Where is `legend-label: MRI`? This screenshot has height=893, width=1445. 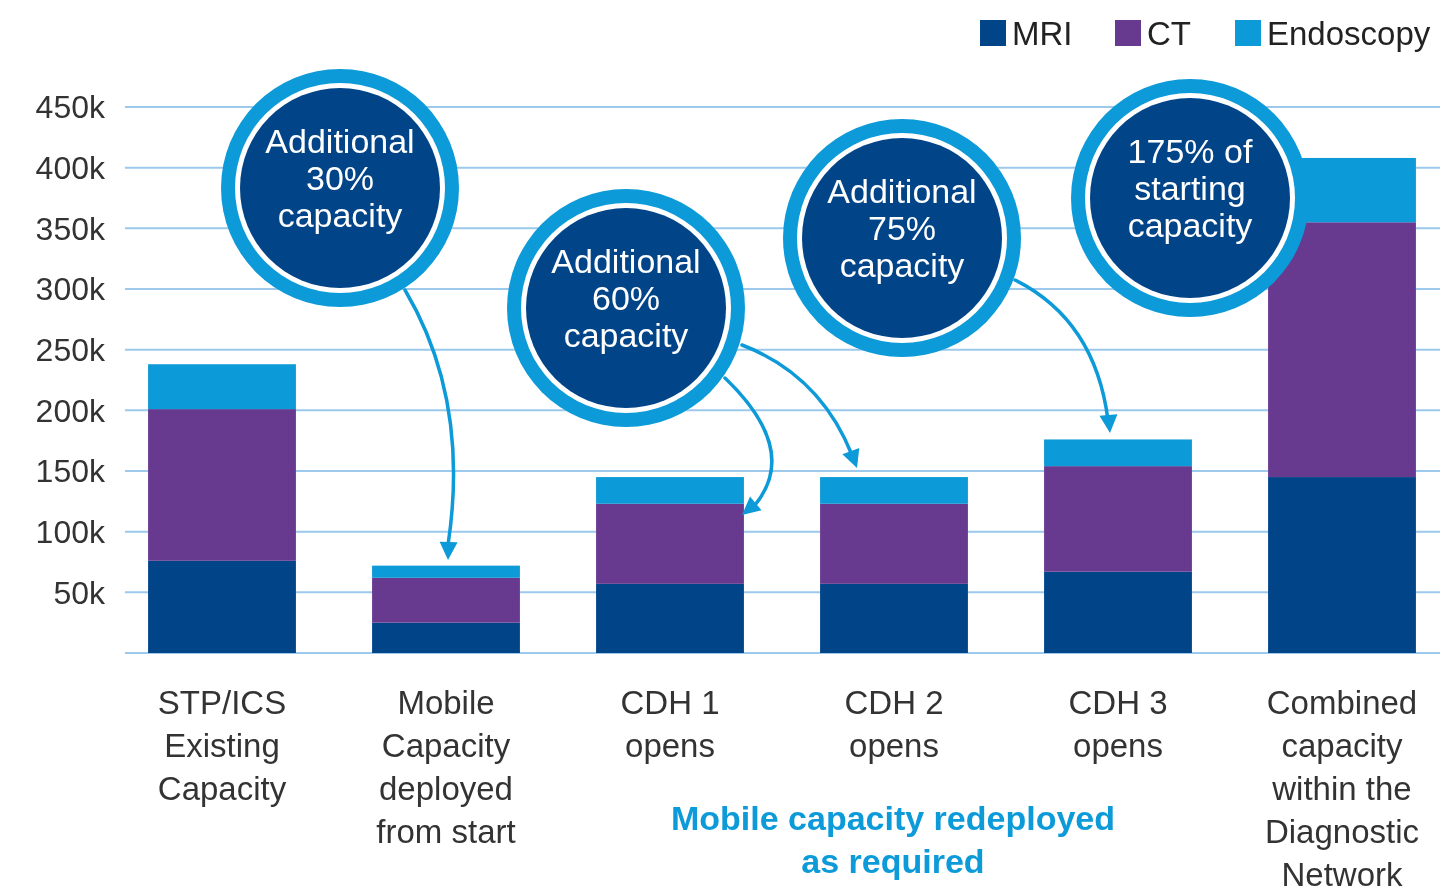
legend-label: MRI is located at coordinates (1042, 33).